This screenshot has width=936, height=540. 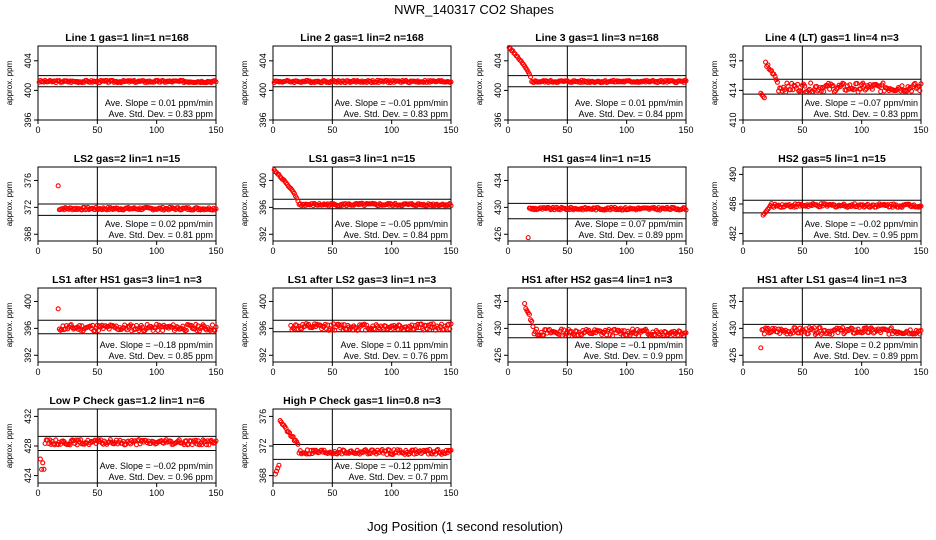 What do you see at coordinates (28, 328) in the screenshot?
I see `y-tick-label: 396` at bounding box center [28, 328].